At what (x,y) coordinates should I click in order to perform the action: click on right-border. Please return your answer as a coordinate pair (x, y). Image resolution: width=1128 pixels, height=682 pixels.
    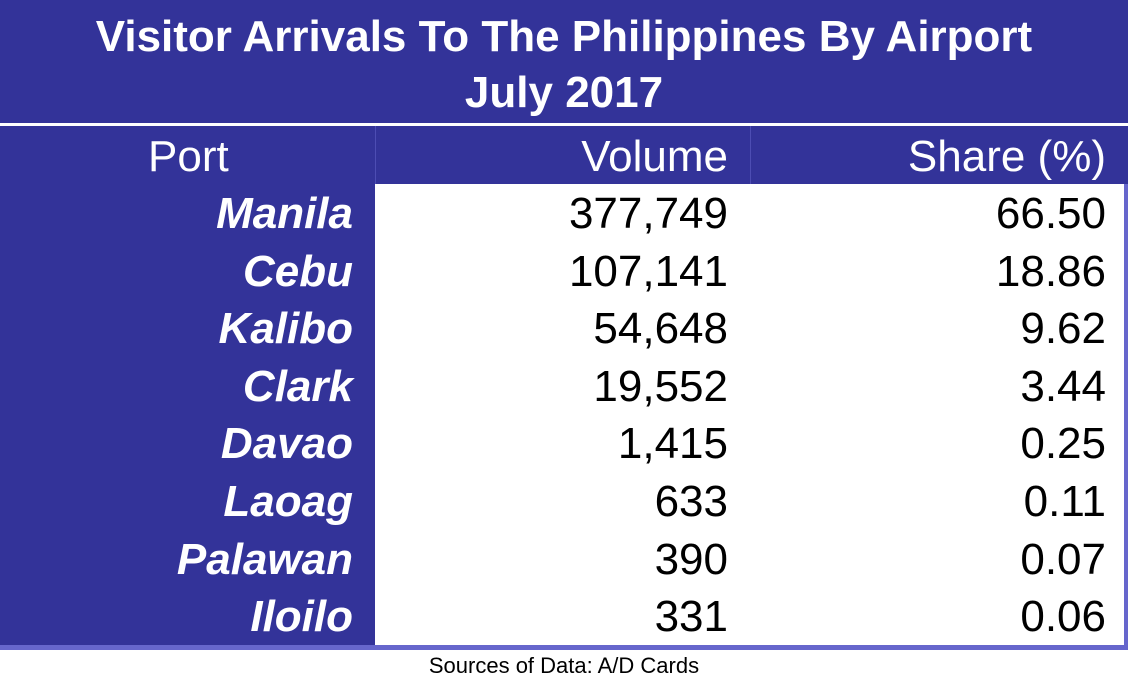
    Looking at the image, I should click on (1126, 417).